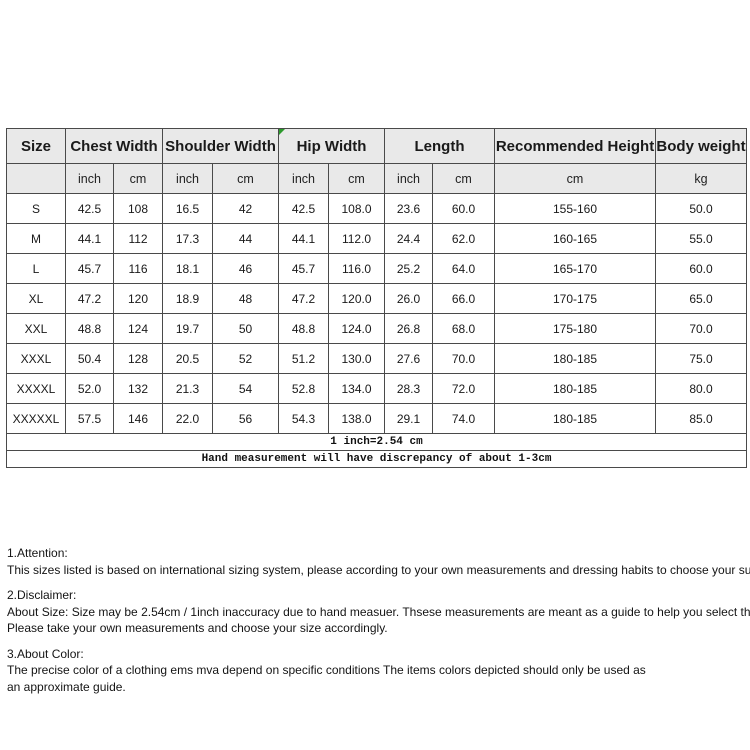 The image size is (750, 750). Describe the element at coordinates (376, 442) in the screenshot. I see `footnote-row: 1 inch=2.54 cm` at that location.